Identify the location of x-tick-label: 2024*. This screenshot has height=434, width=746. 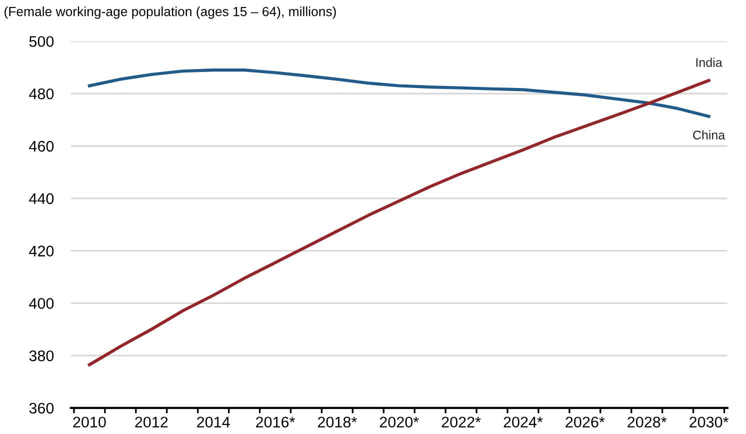
(523, 422).